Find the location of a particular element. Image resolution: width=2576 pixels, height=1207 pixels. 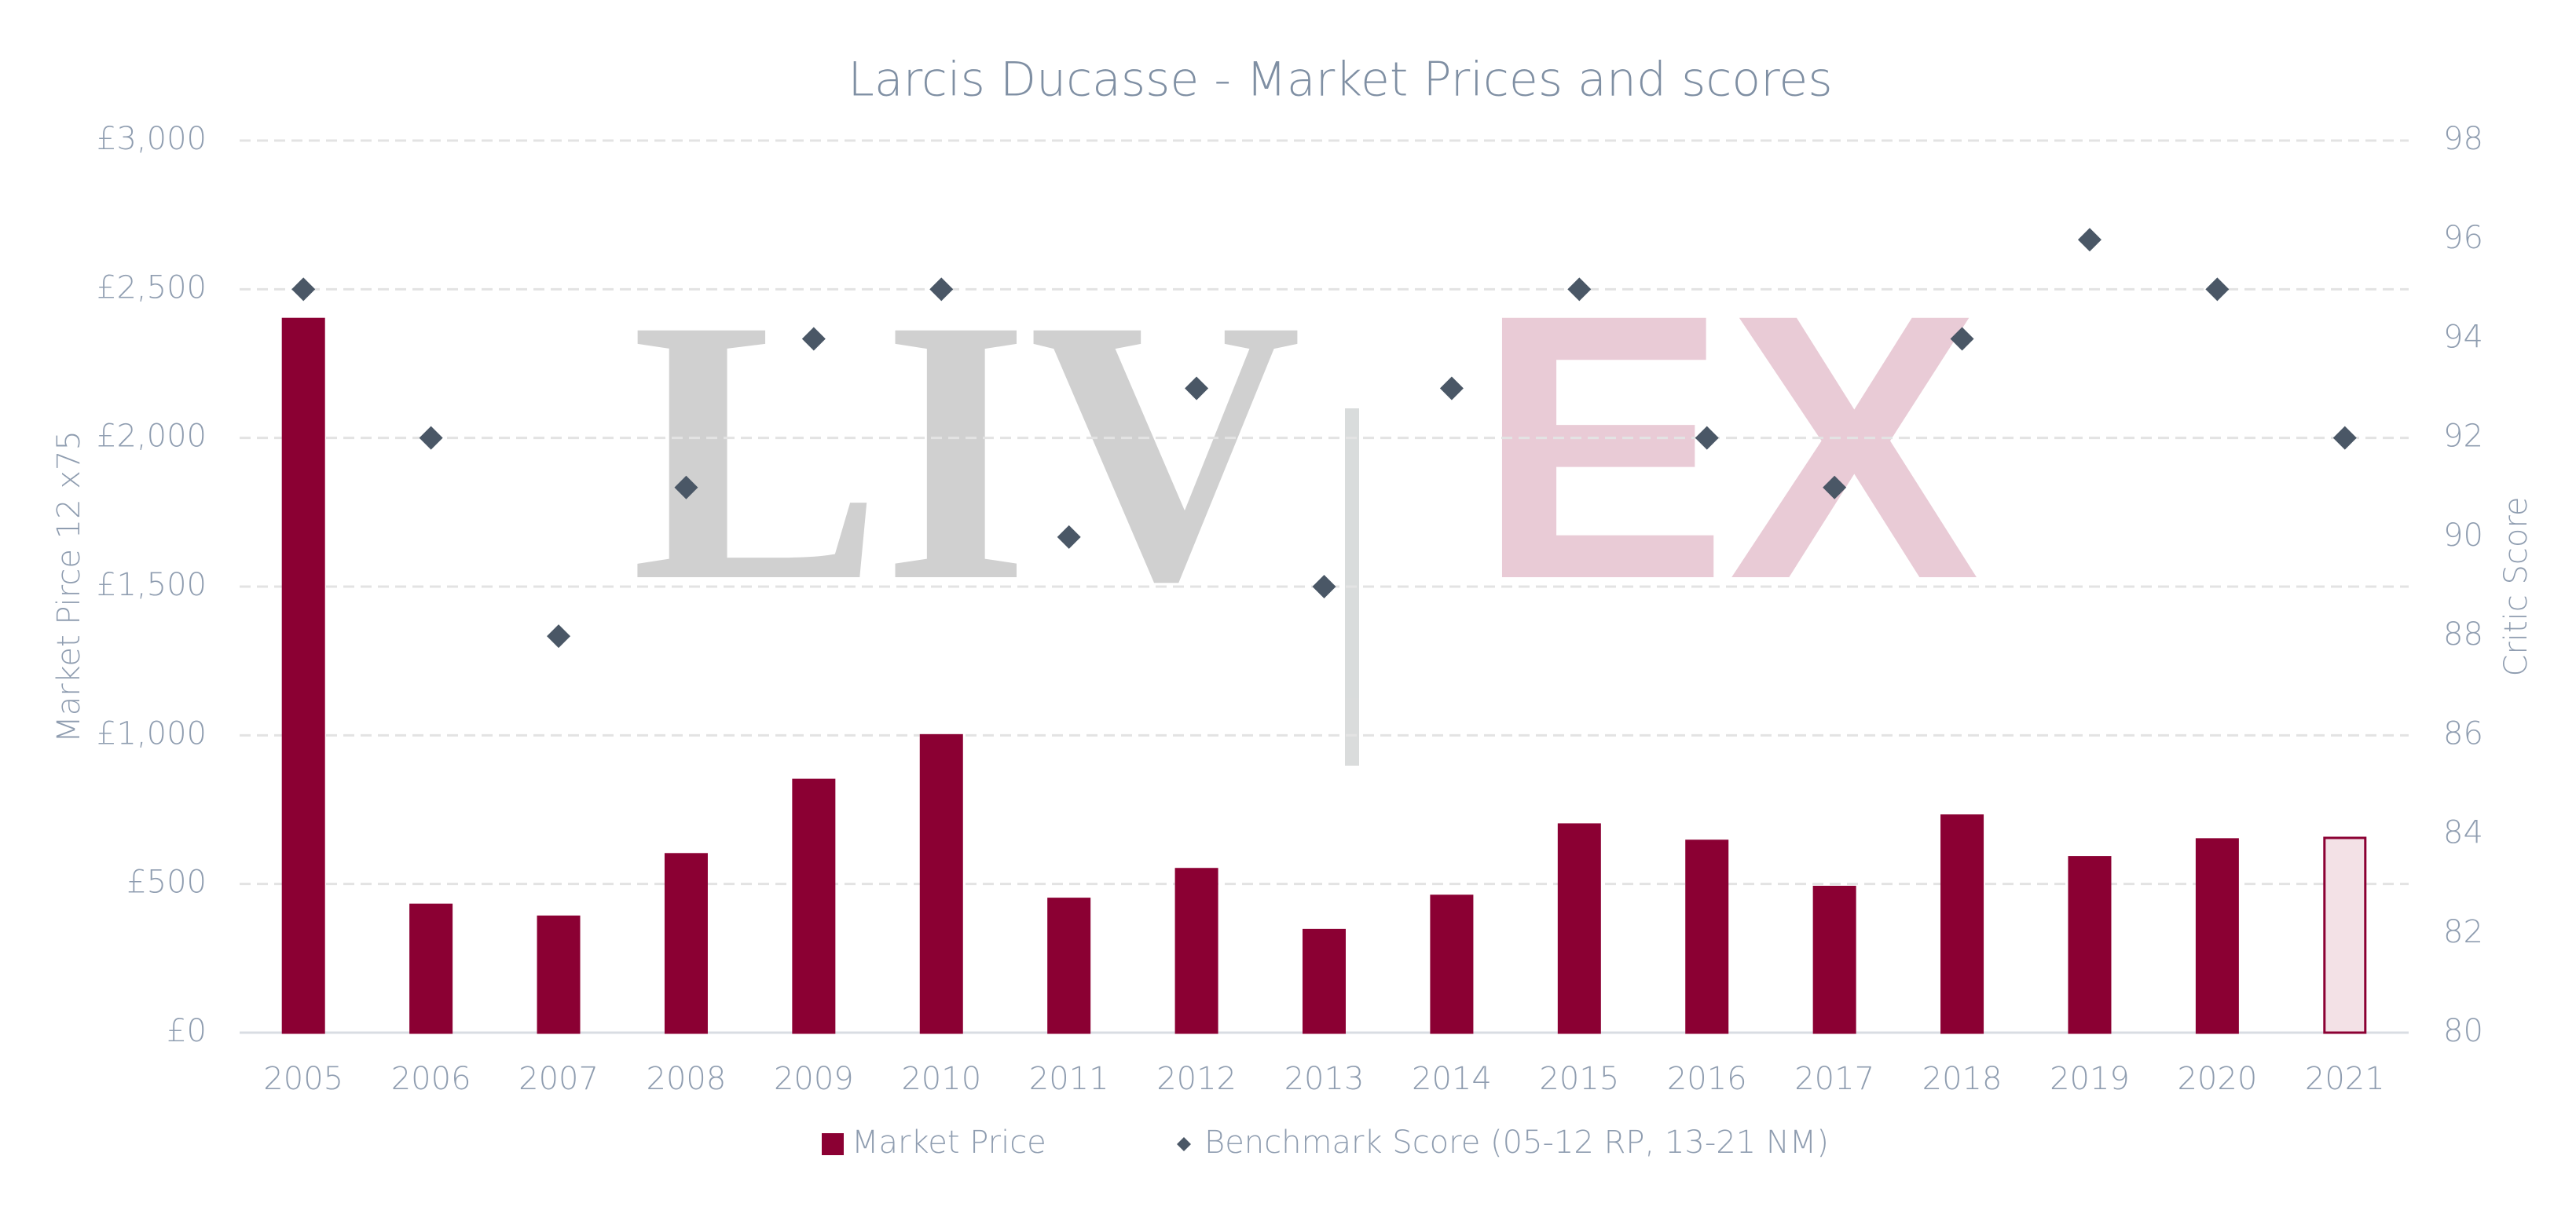

x-tick-label: 2013 is located at coordinates (1324, 1079).